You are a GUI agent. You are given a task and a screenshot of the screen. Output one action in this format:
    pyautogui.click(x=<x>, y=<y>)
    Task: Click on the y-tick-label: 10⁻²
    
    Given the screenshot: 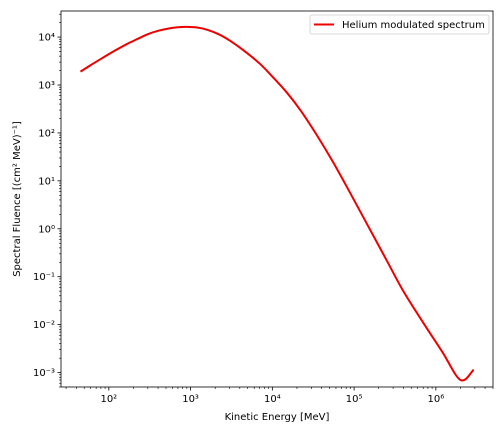 What is the action you would take?
    pyautogui.click(x=44, y=325)
    